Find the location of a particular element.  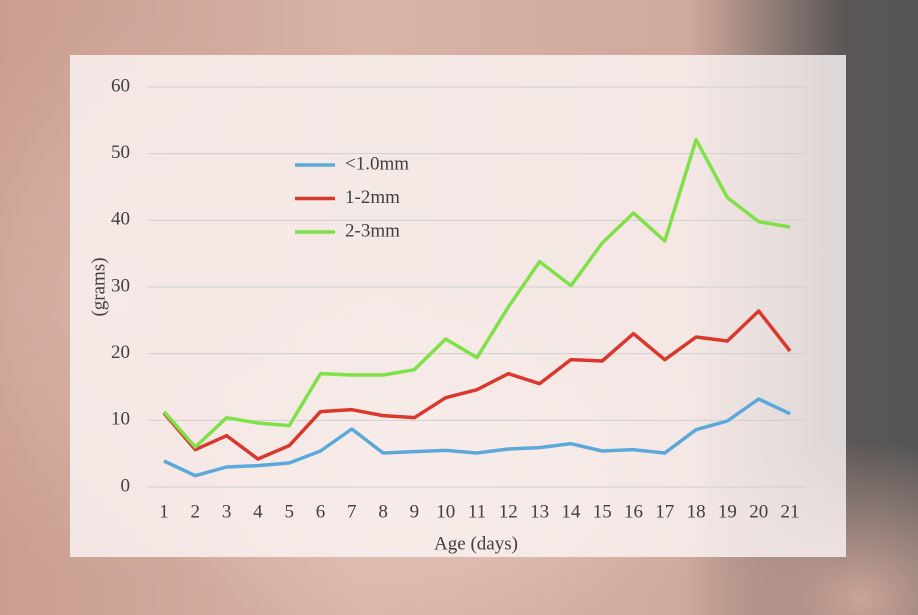

x-tick-label: 3 is located at coordinates (227, 511).